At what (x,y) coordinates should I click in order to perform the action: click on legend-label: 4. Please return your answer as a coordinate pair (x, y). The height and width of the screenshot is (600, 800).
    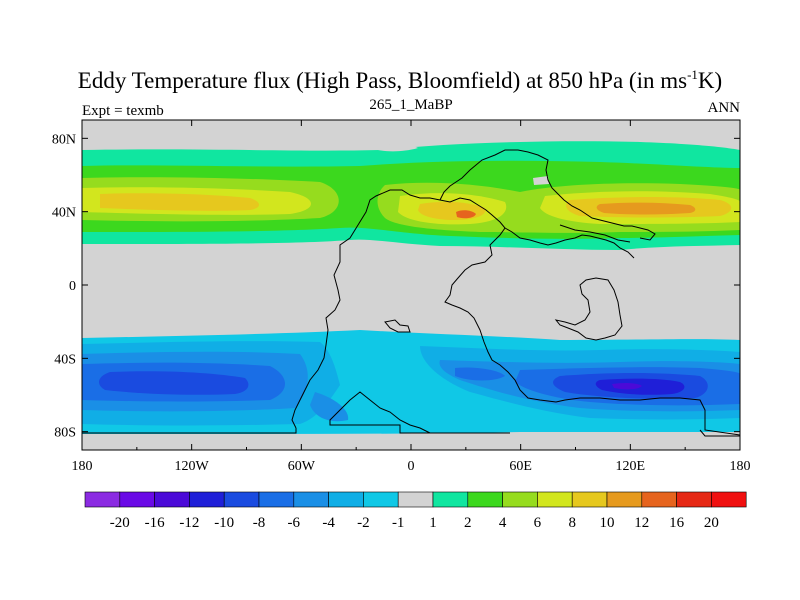
    Looking at the image, I should click on (503, 523).